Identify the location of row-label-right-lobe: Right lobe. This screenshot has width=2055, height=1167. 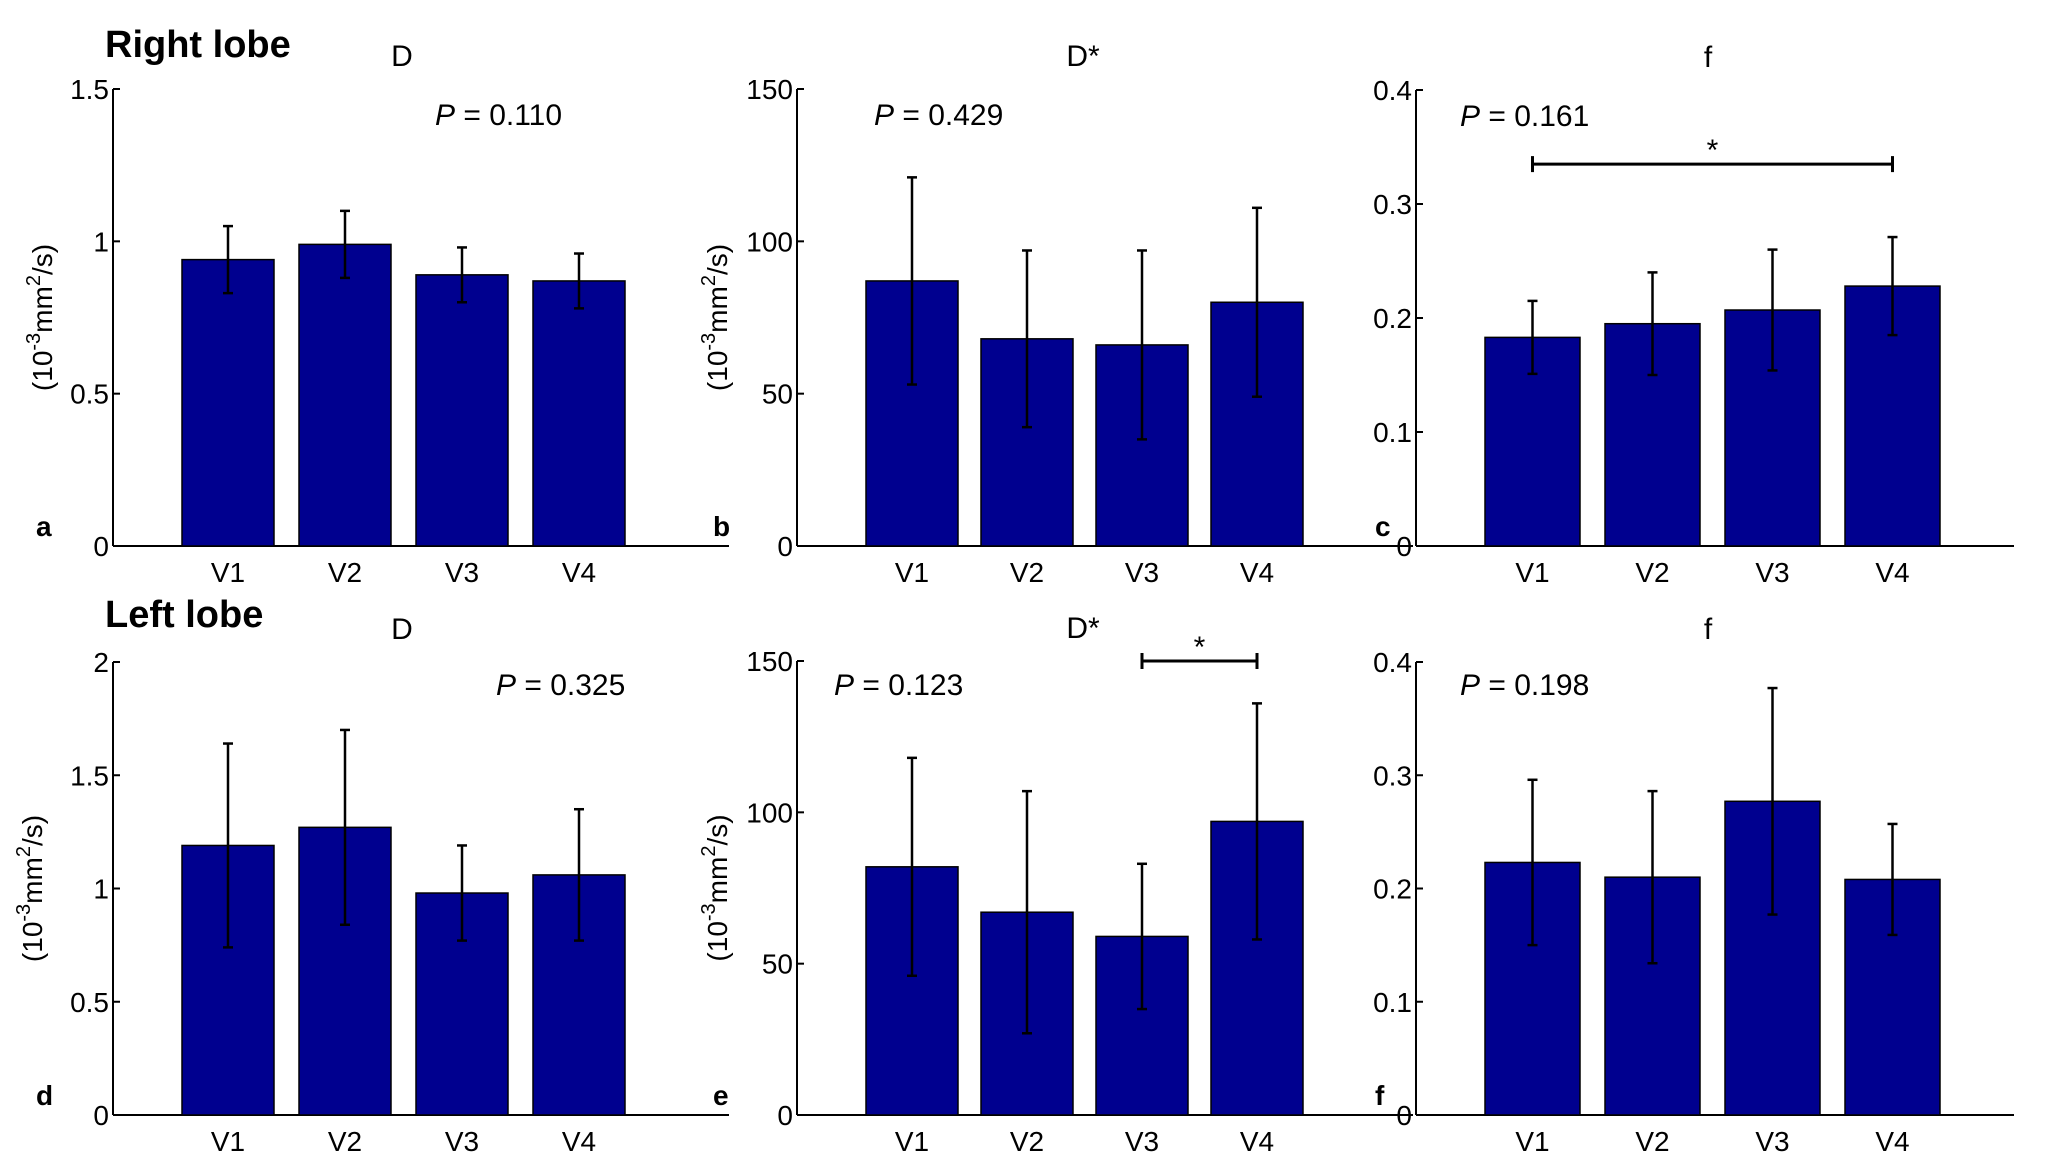
(198, 45).